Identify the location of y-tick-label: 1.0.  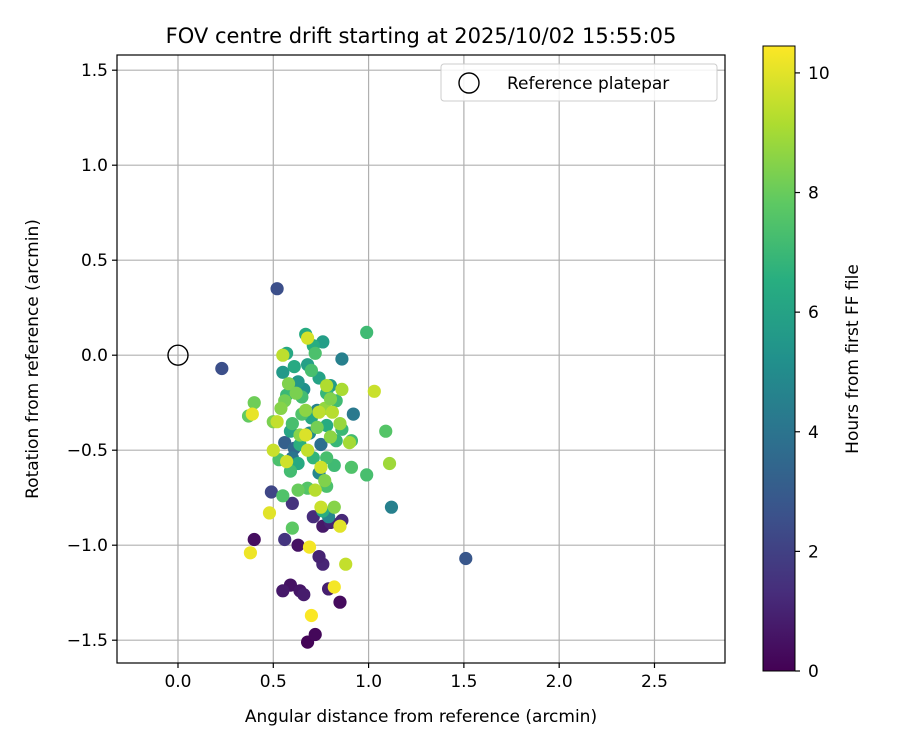
(94, 166).